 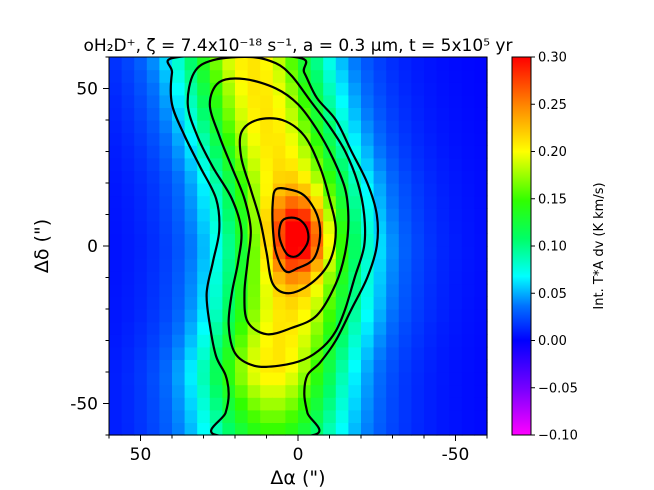 What do you see at coordinates (84, 405) in the screenshot?
I see `y-tick-label: -50` at bounding box center [84, 405].